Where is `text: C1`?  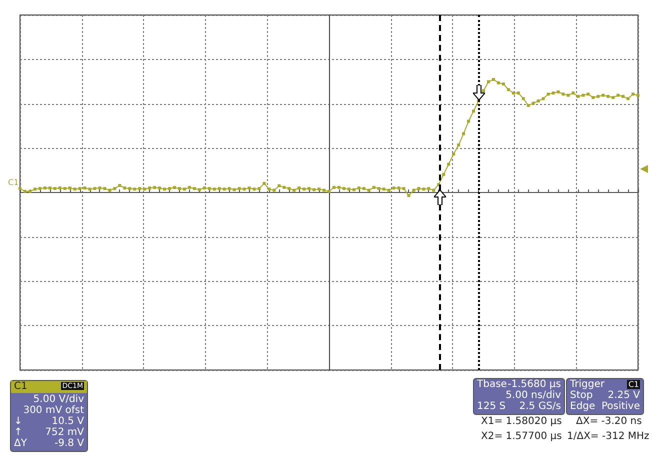 text: C1 is located at coordinates (13, 182).